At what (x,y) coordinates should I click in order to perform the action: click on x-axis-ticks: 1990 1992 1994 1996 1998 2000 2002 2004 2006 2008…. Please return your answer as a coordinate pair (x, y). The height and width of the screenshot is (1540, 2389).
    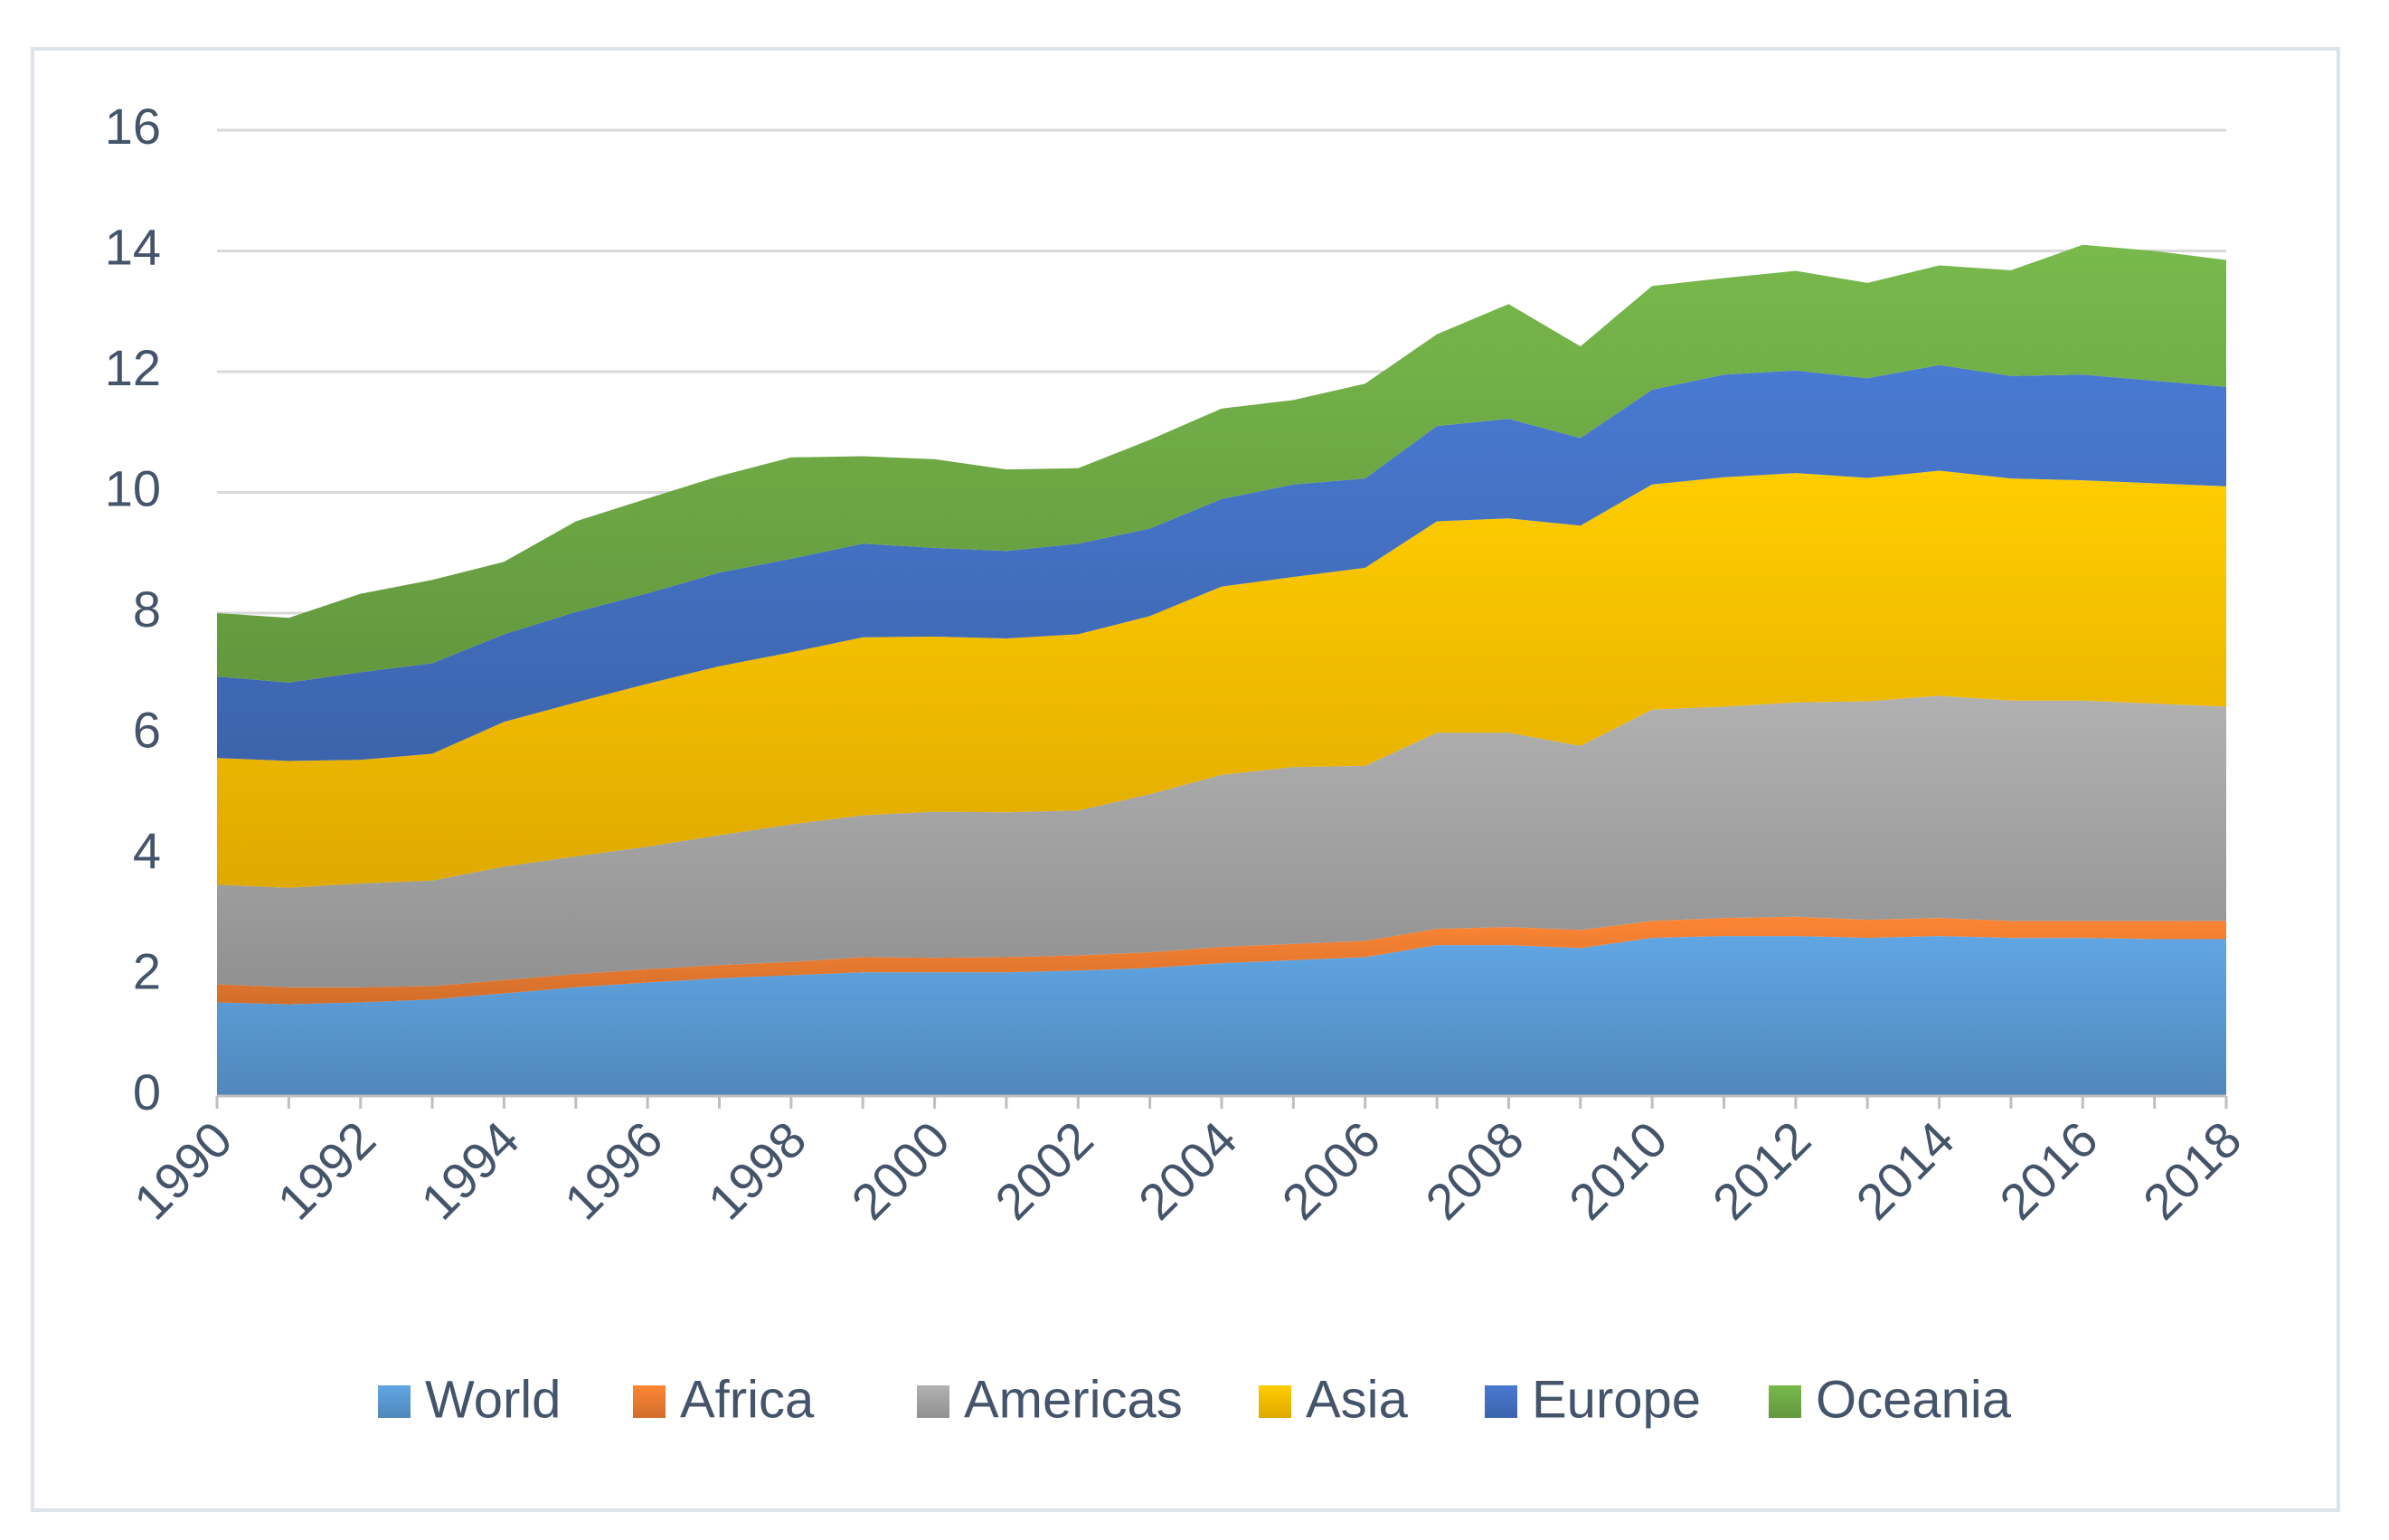
    Looking at the image, I should click on (1187, 1170).